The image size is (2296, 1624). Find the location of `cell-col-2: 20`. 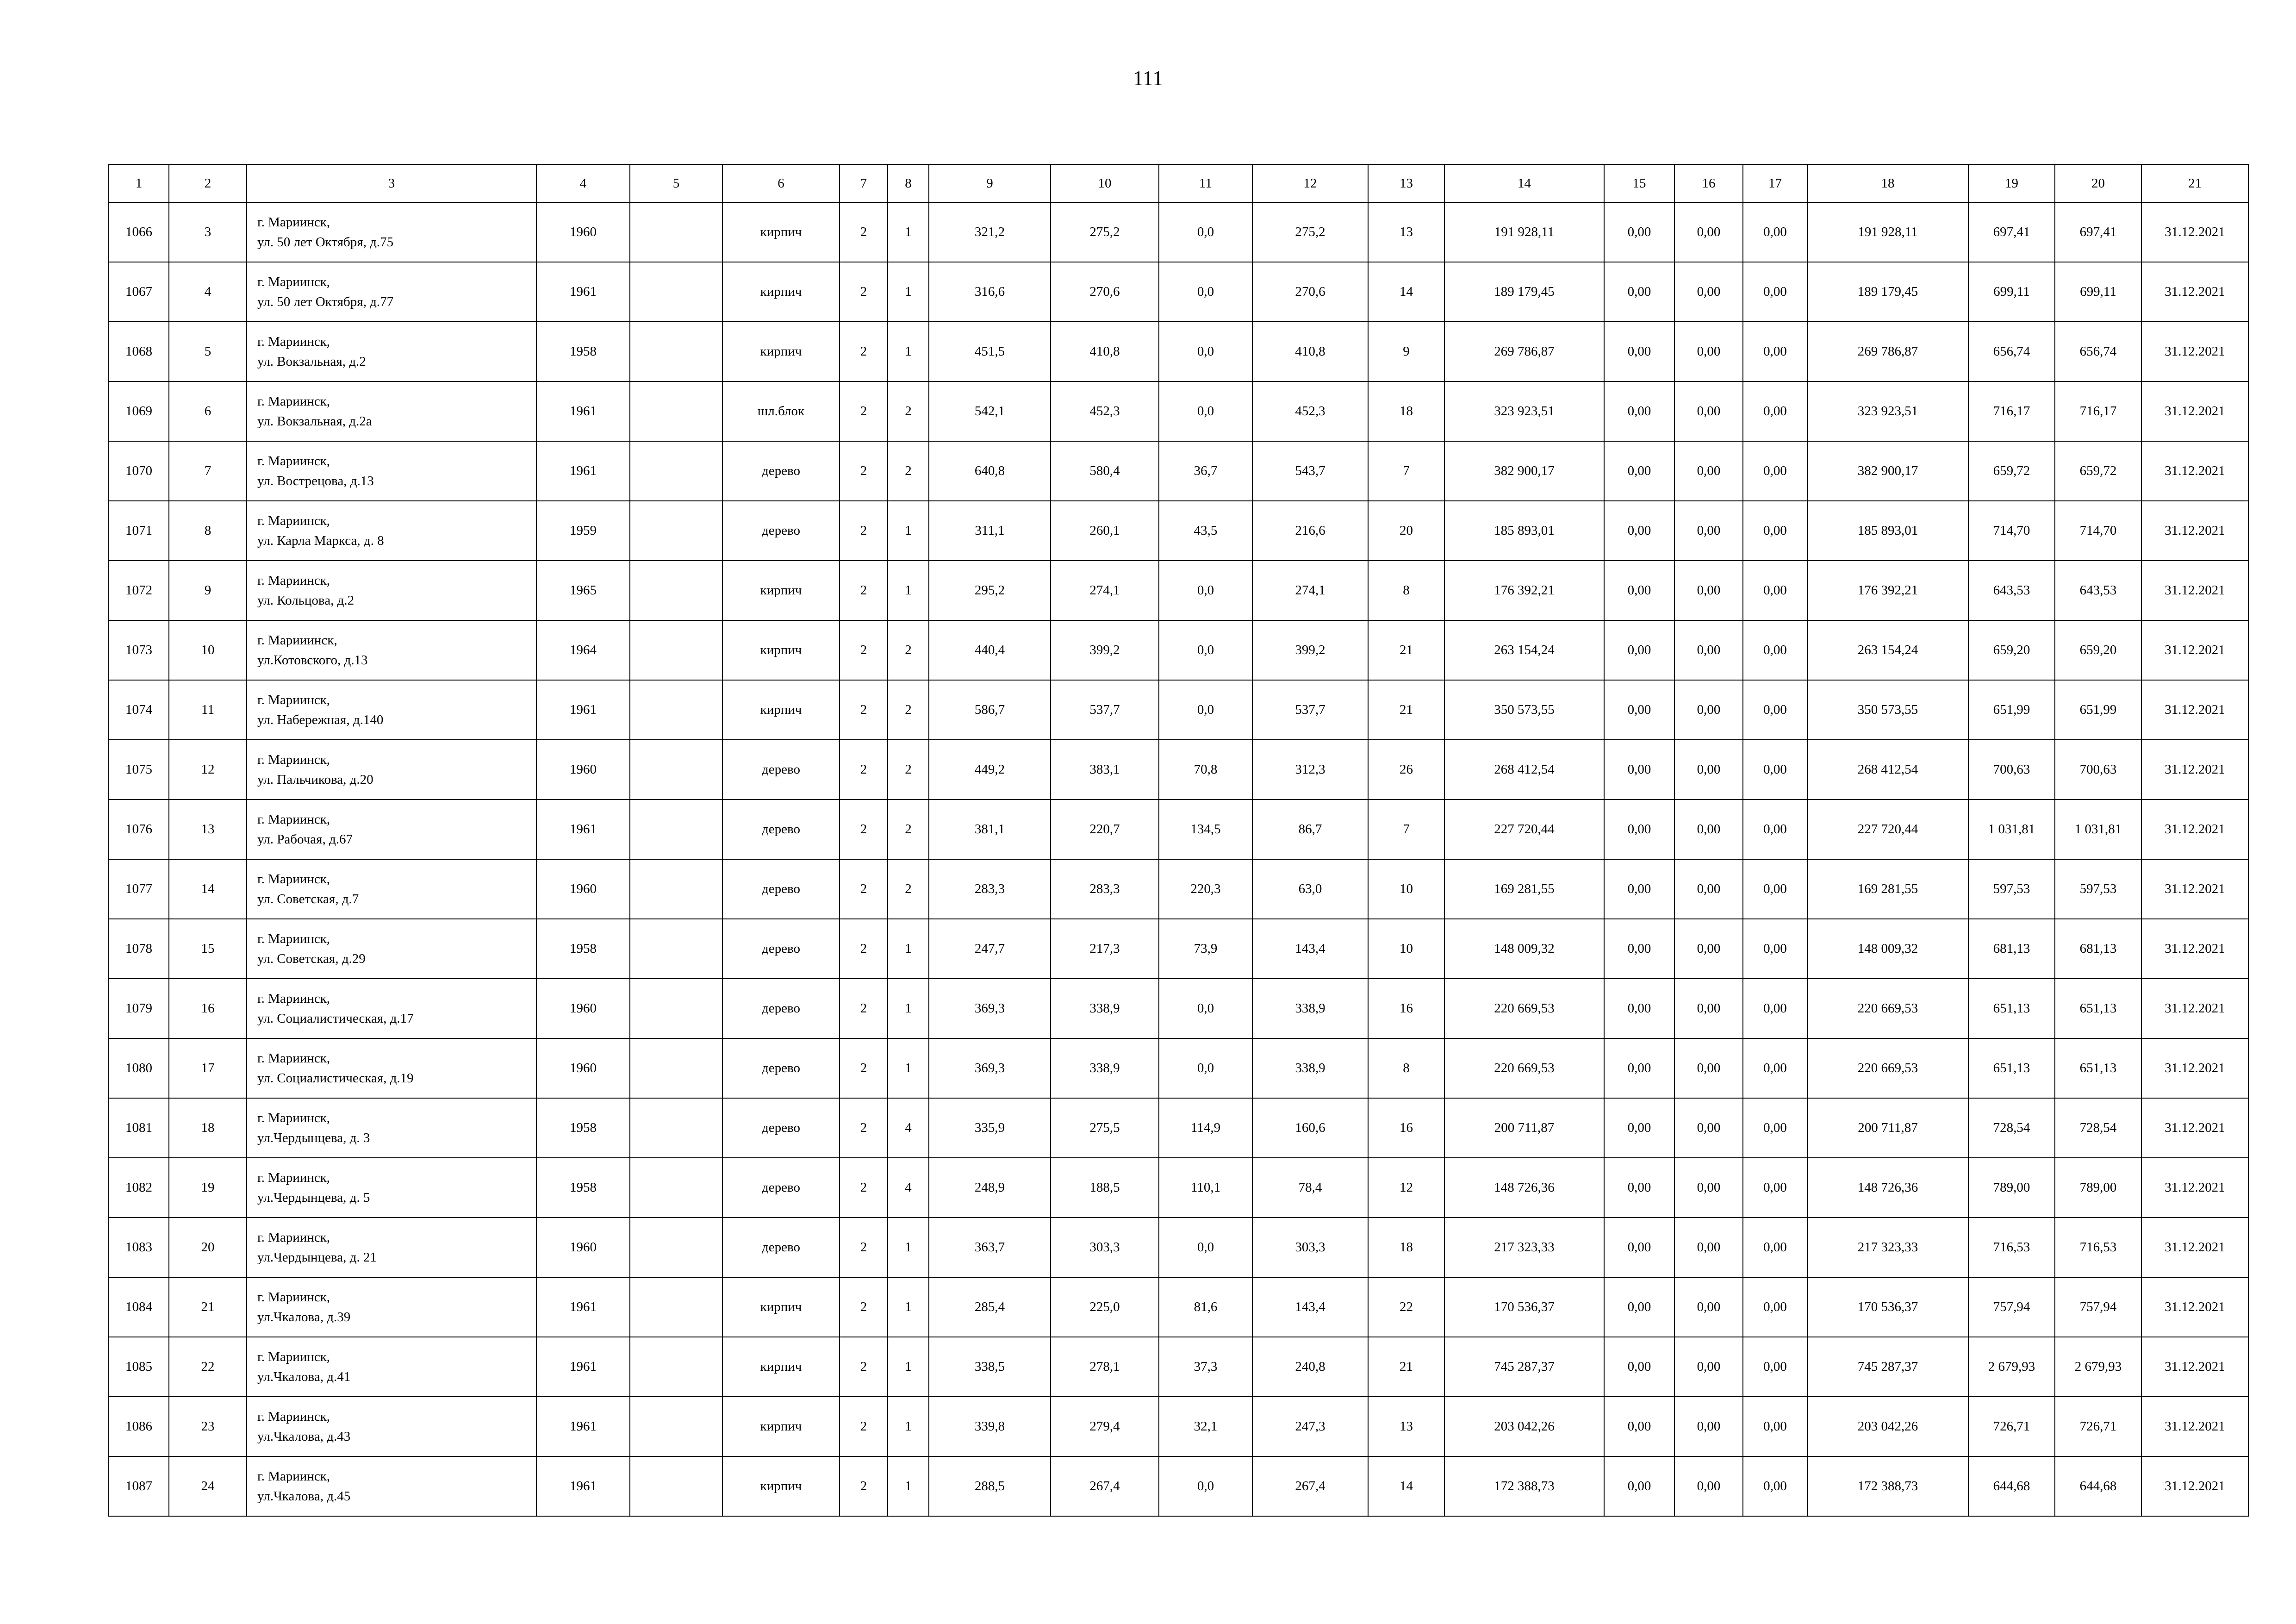

cell-col-2: 20 is located at coordinates (207, 1247).